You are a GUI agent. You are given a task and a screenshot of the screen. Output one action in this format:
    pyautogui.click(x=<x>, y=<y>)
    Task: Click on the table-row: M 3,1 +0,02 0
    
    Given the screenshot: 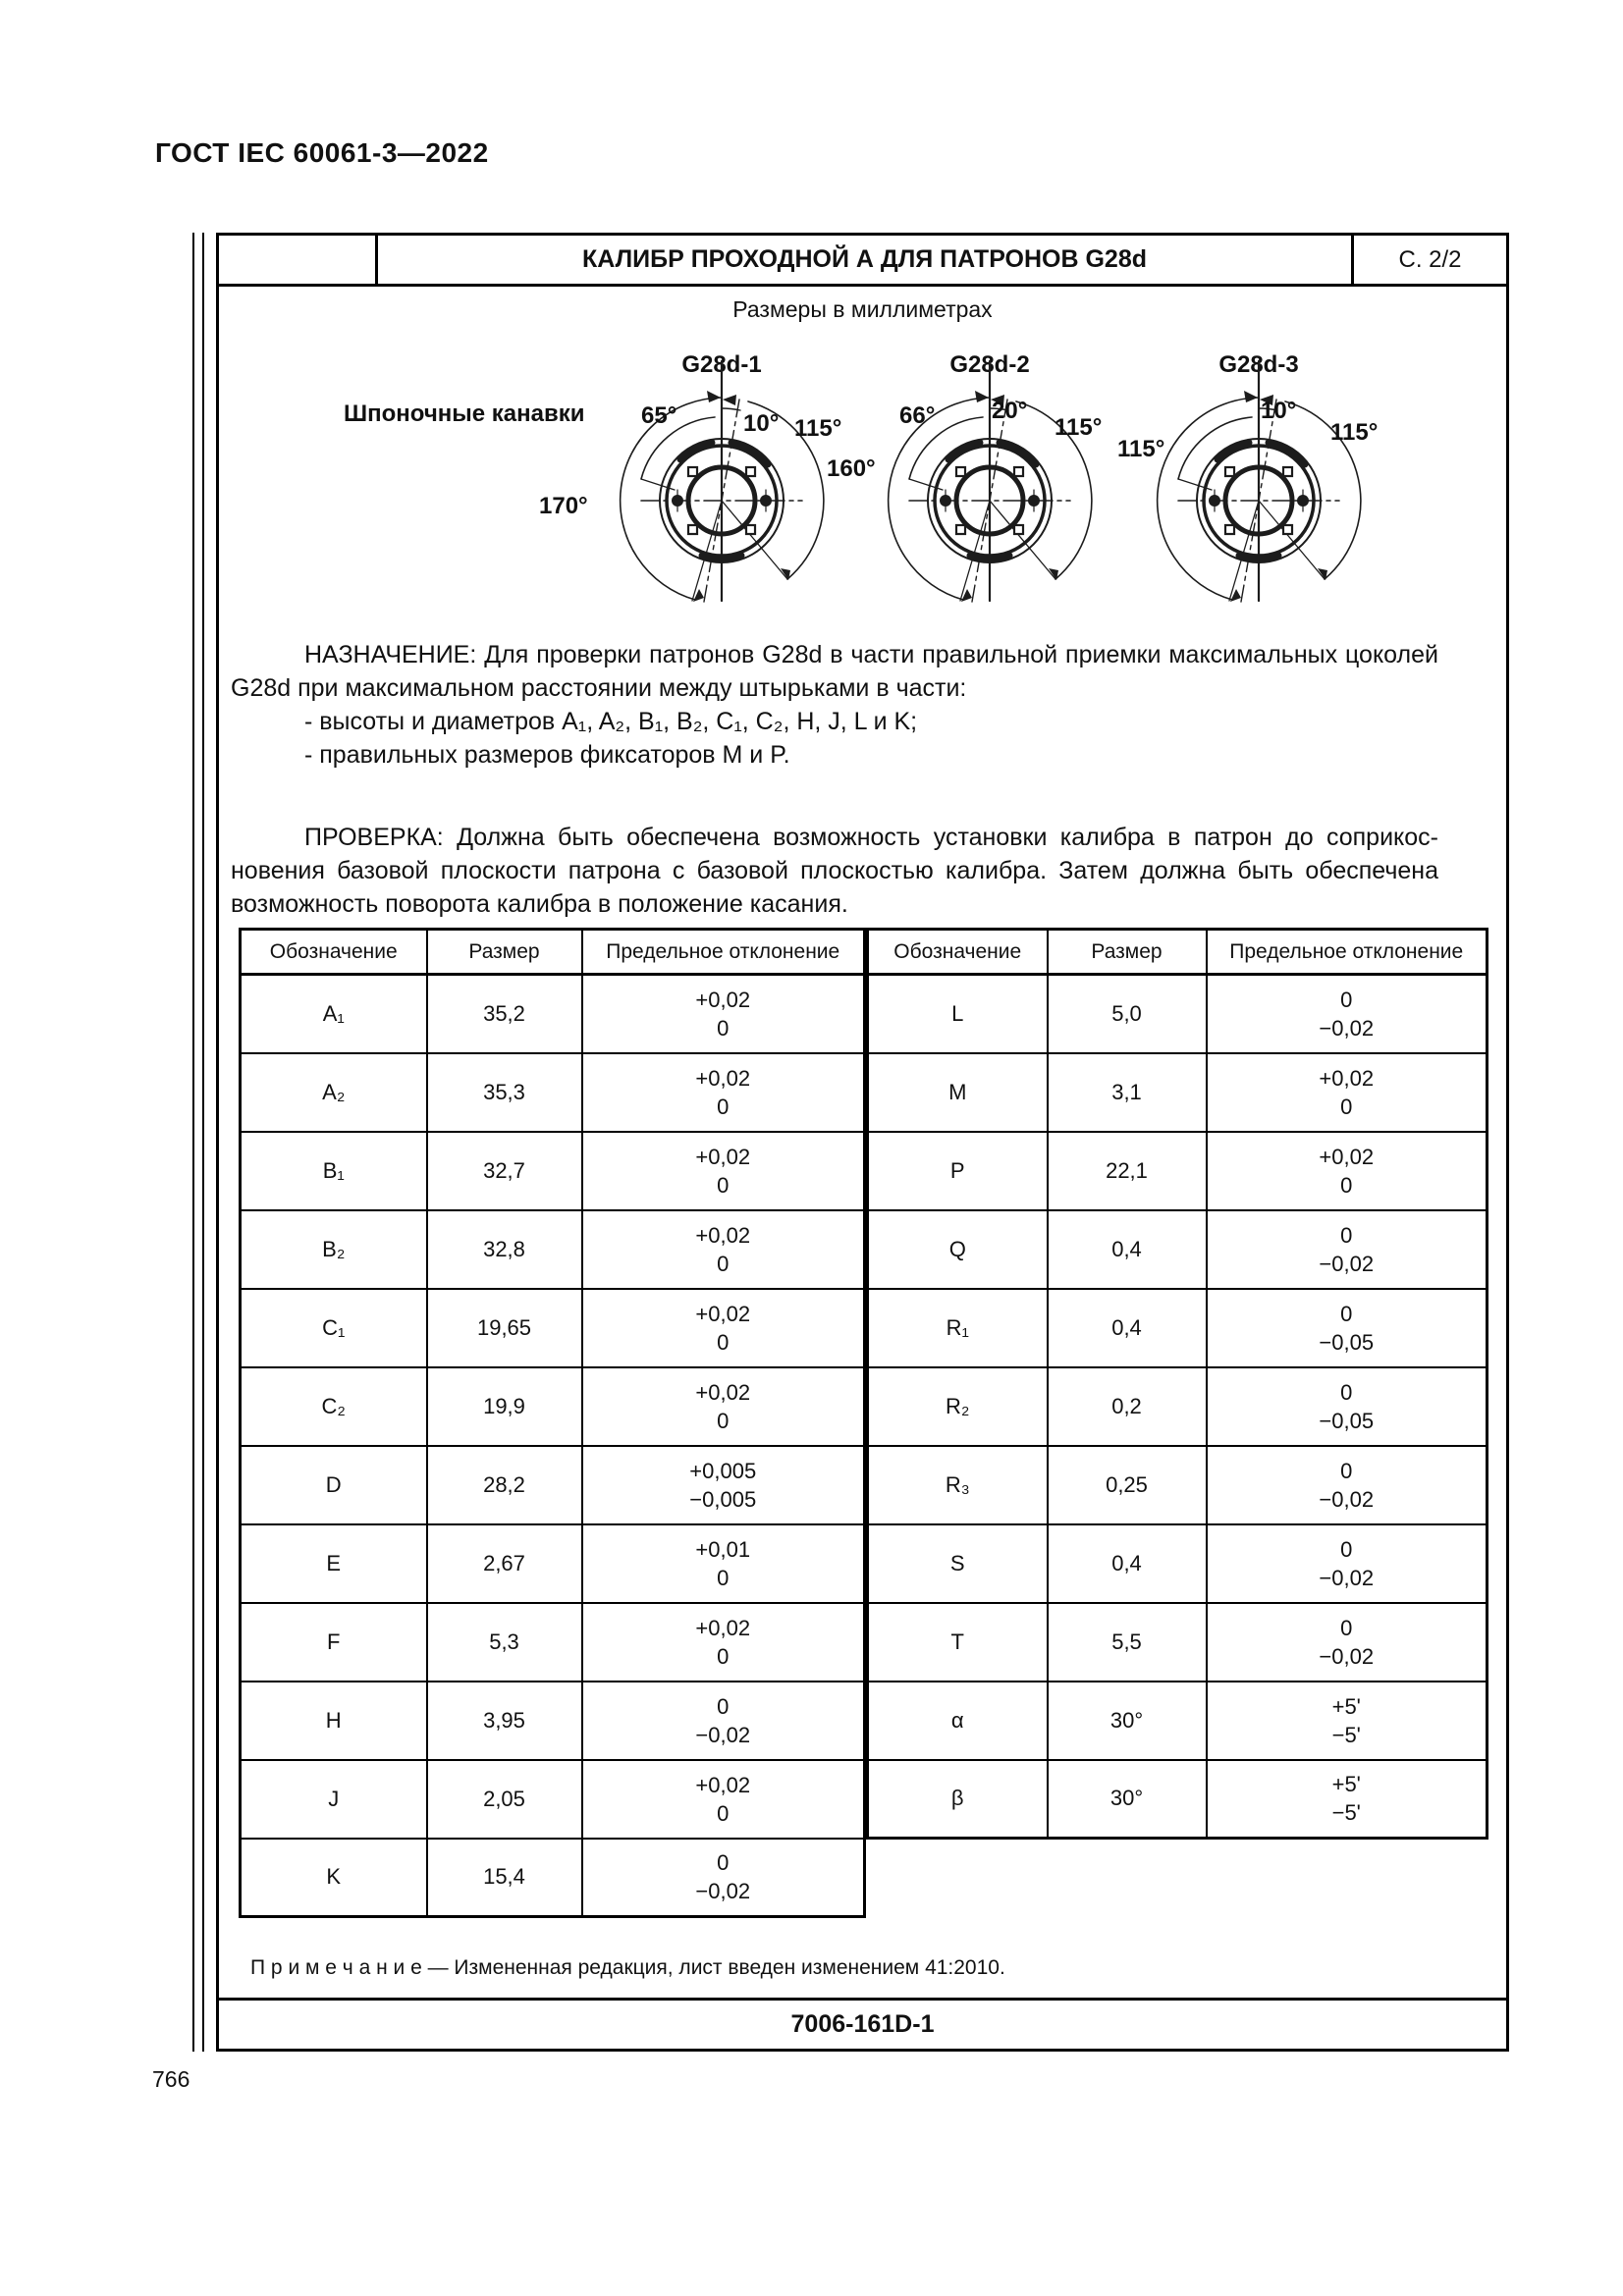 What is the action you would take?
    pyautogui.click(x=1177, y=1092)
    